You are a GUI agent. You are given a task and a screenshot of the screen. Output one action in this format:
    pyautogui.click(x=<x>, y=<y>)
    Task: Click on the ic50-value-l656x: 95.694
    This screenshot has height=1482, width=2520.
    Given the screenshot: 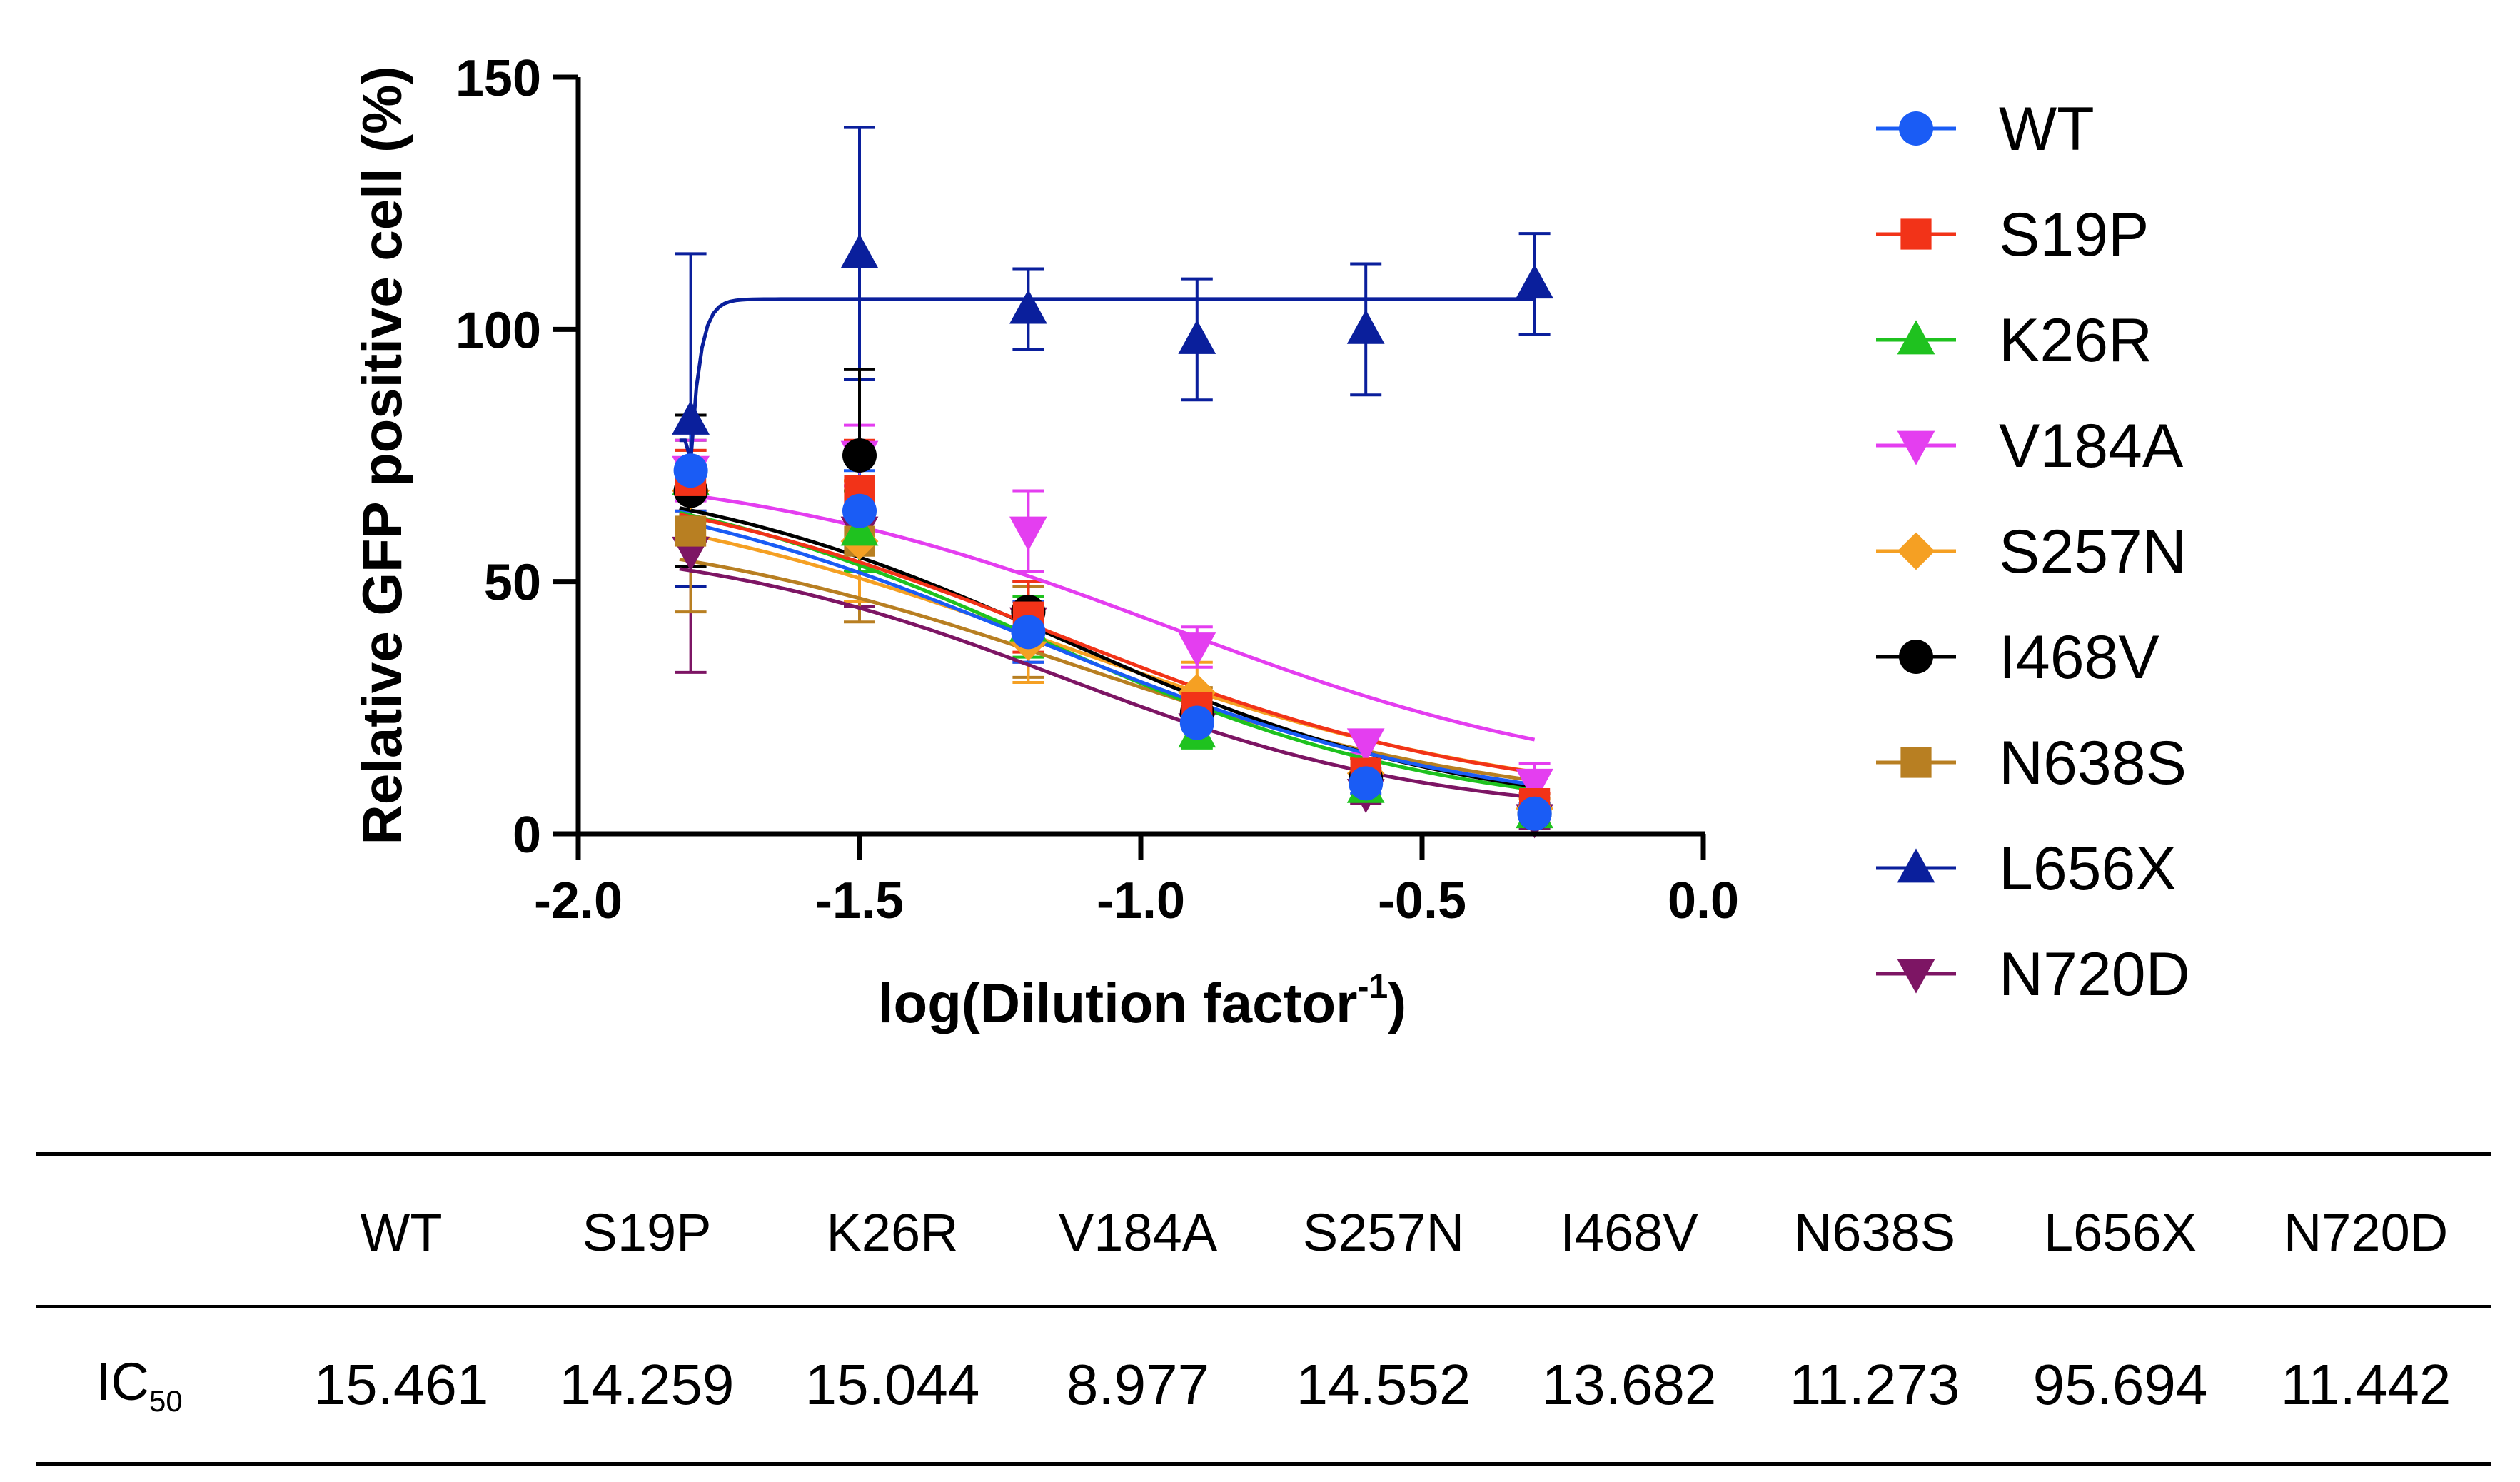 What is the action you would take?
    pyautogui.click(x=2120, y=1384)
    